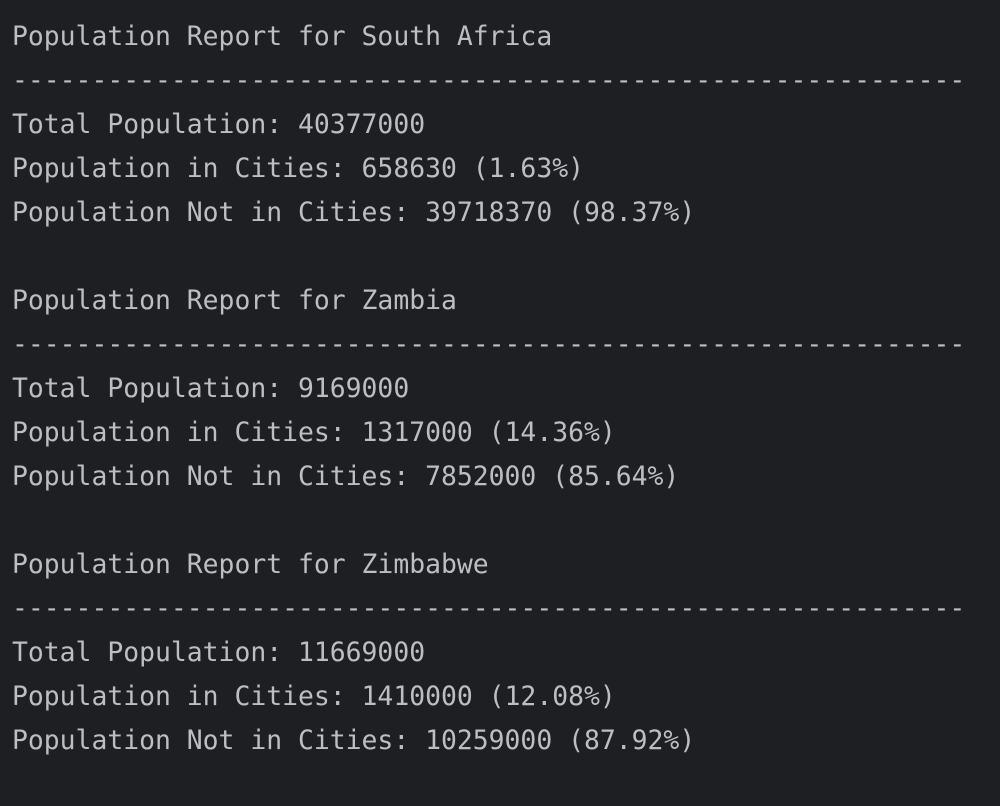 The height and width of the screenshot is (806, 1000). Describe the element at coordinates (298, 168) in the screenshot. I see `report-line: Population in Cities: 658630 (1.63%)` at that location.